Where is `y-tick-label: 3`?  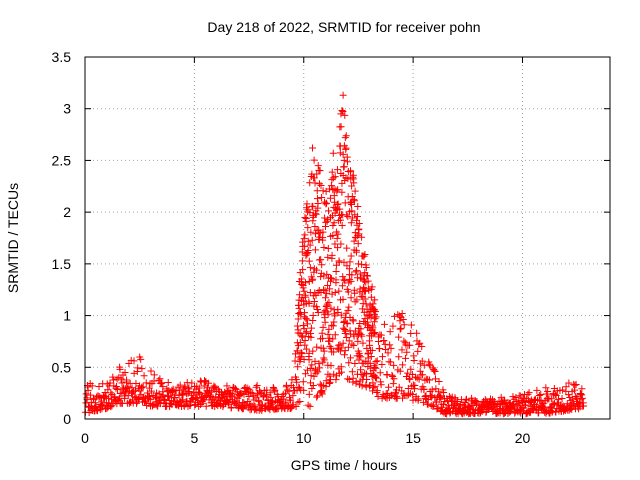
y-tick-label: 3 is located at coordinates (67, 109).